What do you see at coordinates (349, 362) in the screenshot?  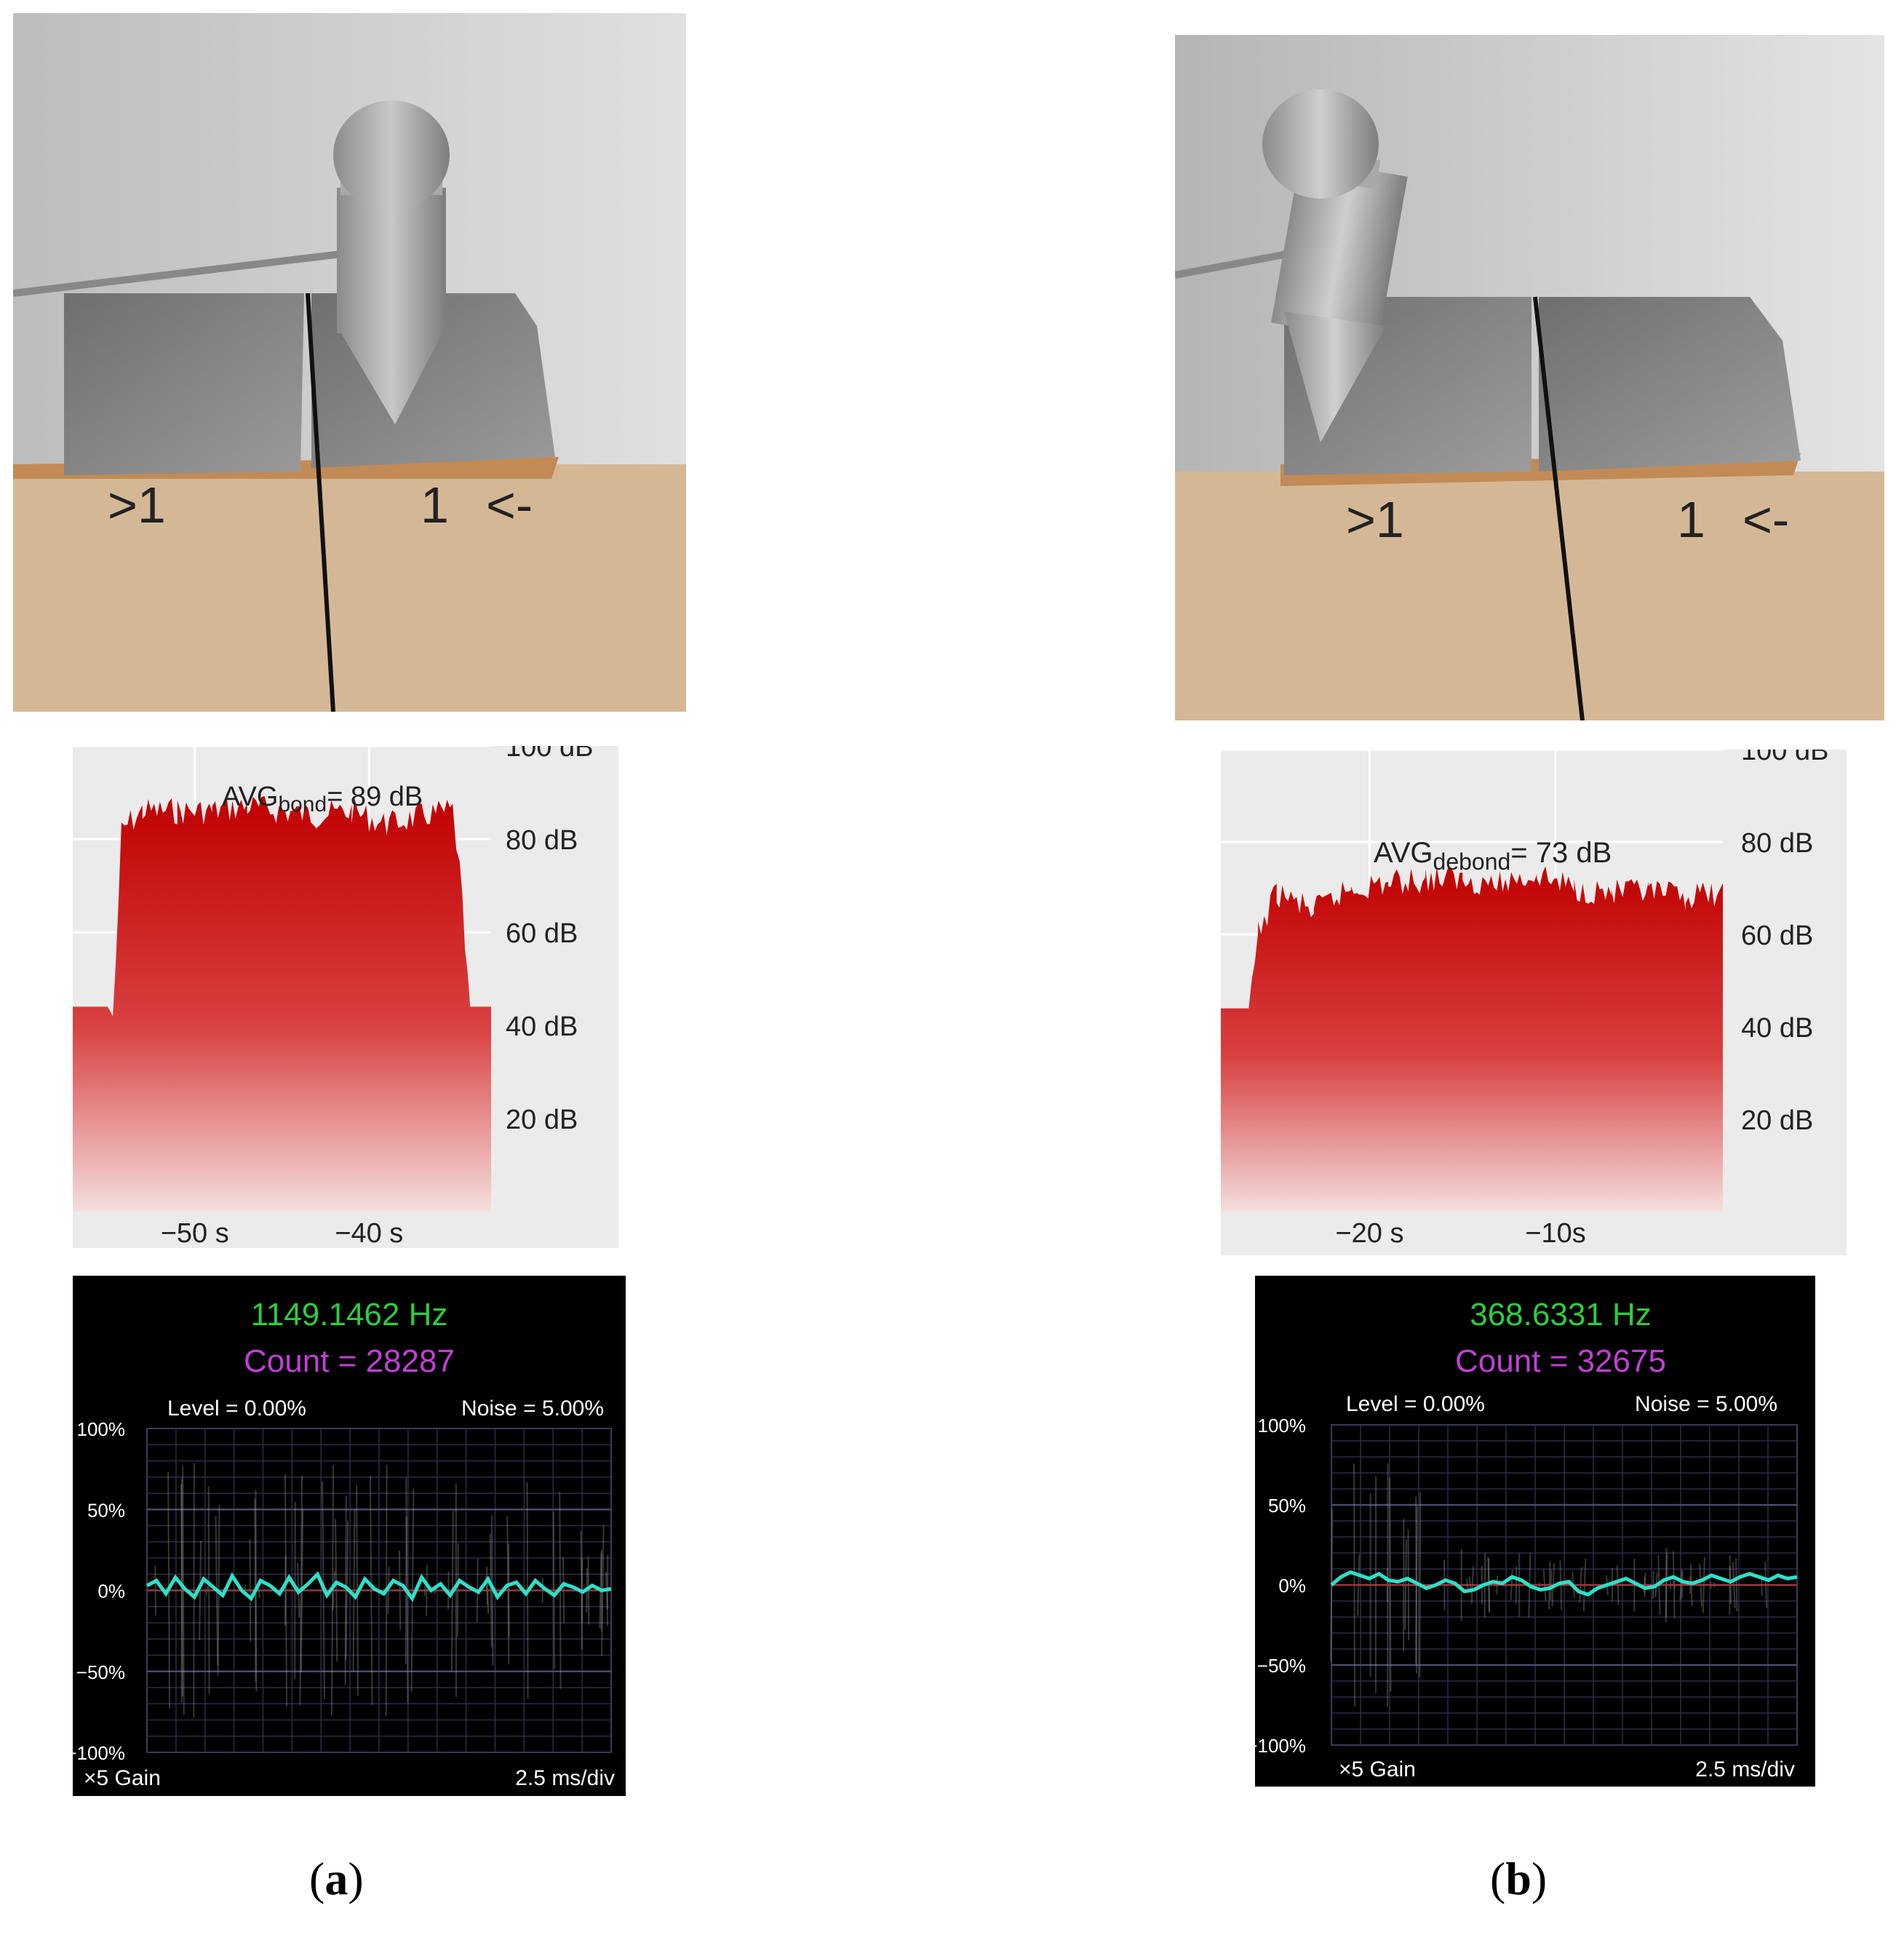 I see `photo-bonded-specimen: >1 1 <-` at bounding box center [349, 362].